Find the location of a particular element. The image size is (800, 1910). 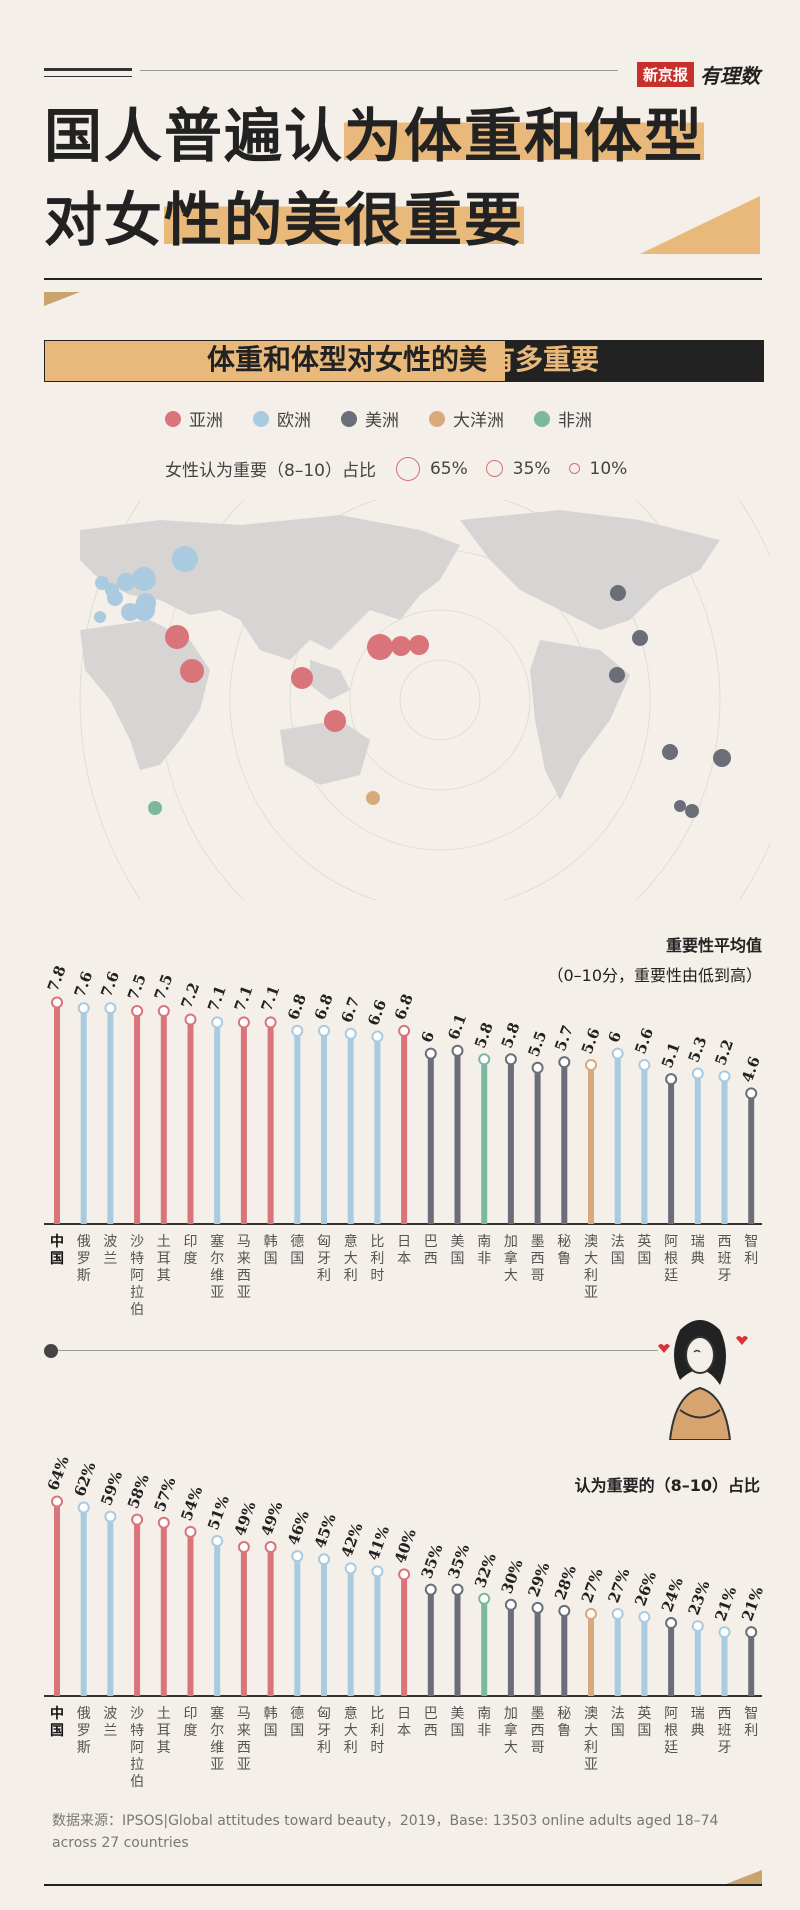

bubble-malaysia is located at coordinates (335, 721).